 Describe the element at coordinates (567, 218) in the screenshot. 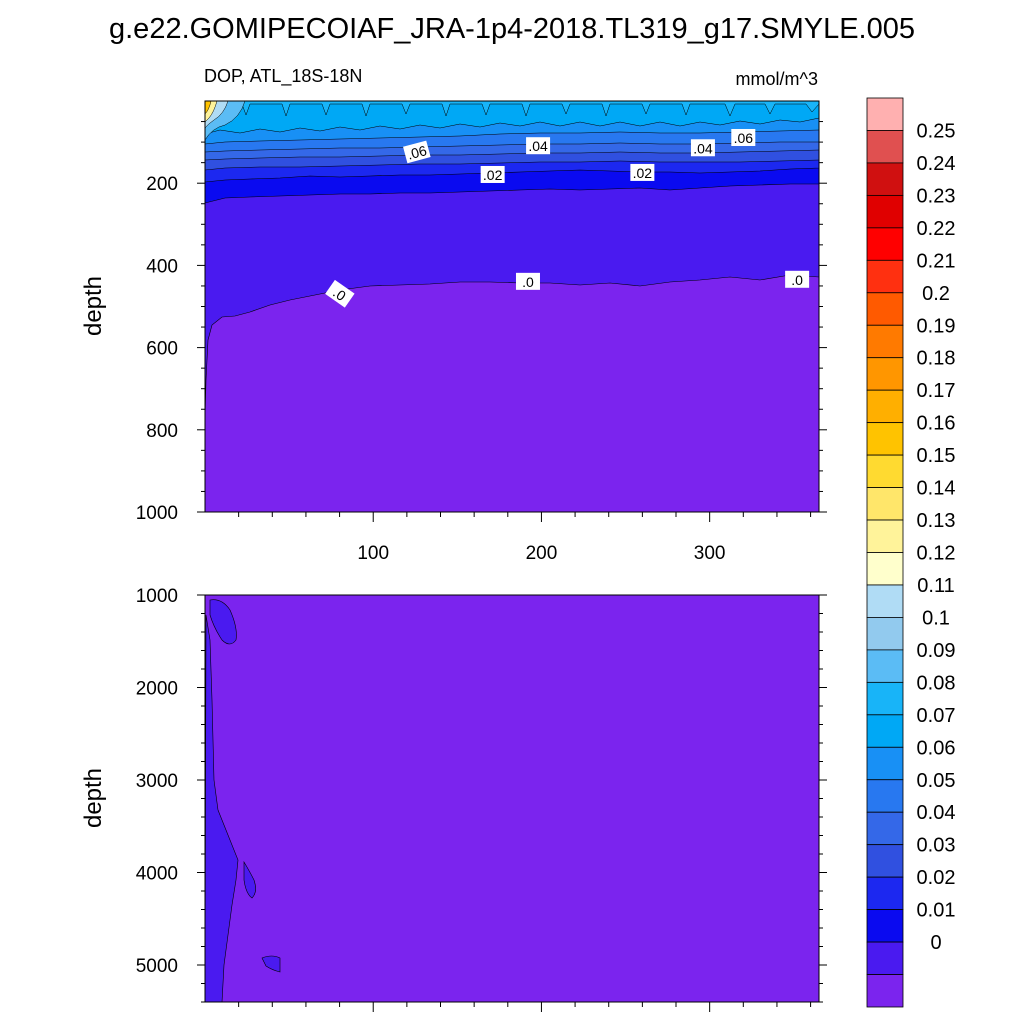

I see `top-contour-labels: .06 .04 .02 .02 .04 .06 .0 .0 .0` at that location.